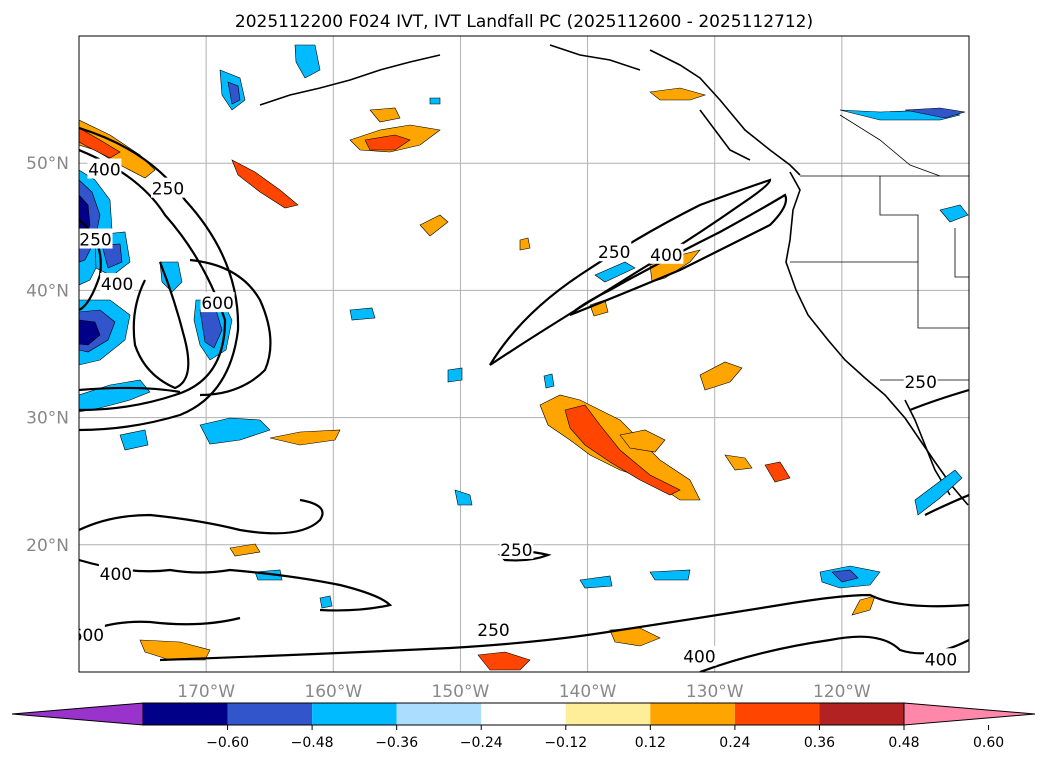 The width and height of the screenshot is (1047, 765). Describe the element at coordinates (481, 743) in the screenshot. I see `colorbar-tick-label: −0.24` at that location.